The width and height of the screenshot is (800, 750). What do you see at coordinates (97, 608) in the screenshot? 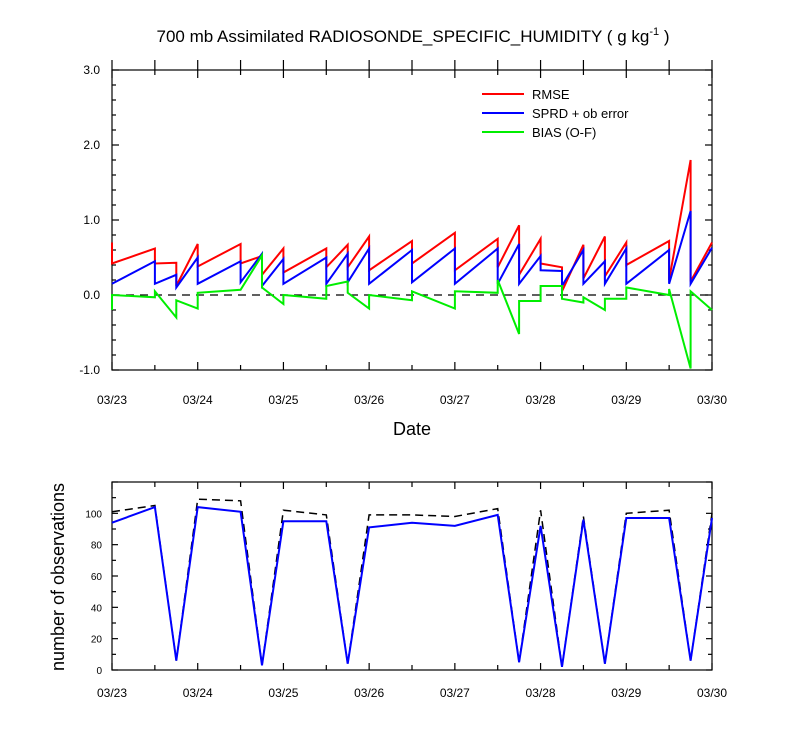
I see `y-tick-label: 40` at bounding box center [97, 608].